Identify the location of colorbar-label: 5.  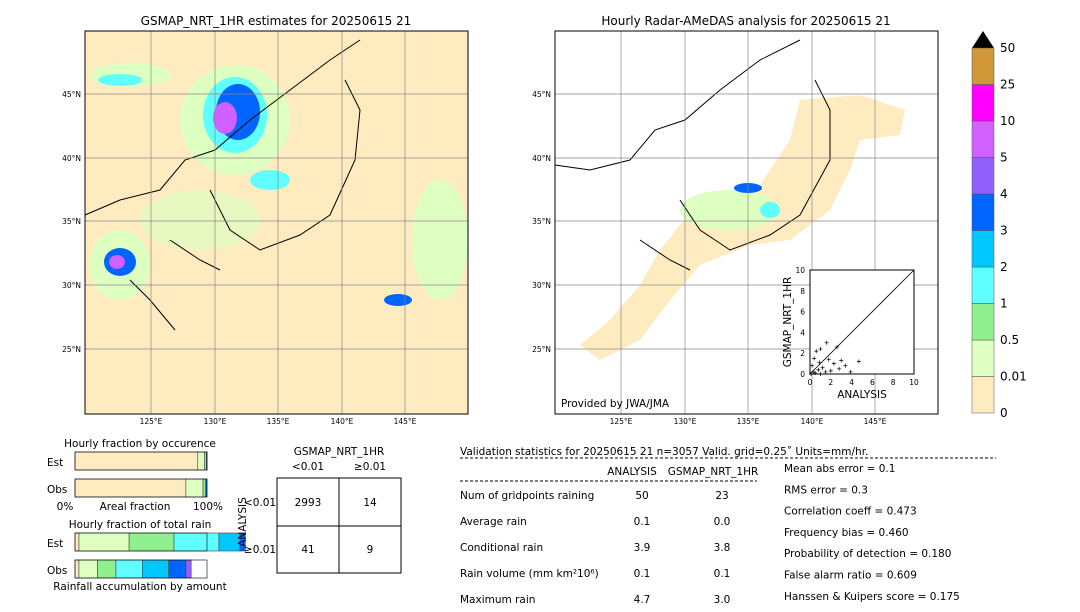
(1004, 158).